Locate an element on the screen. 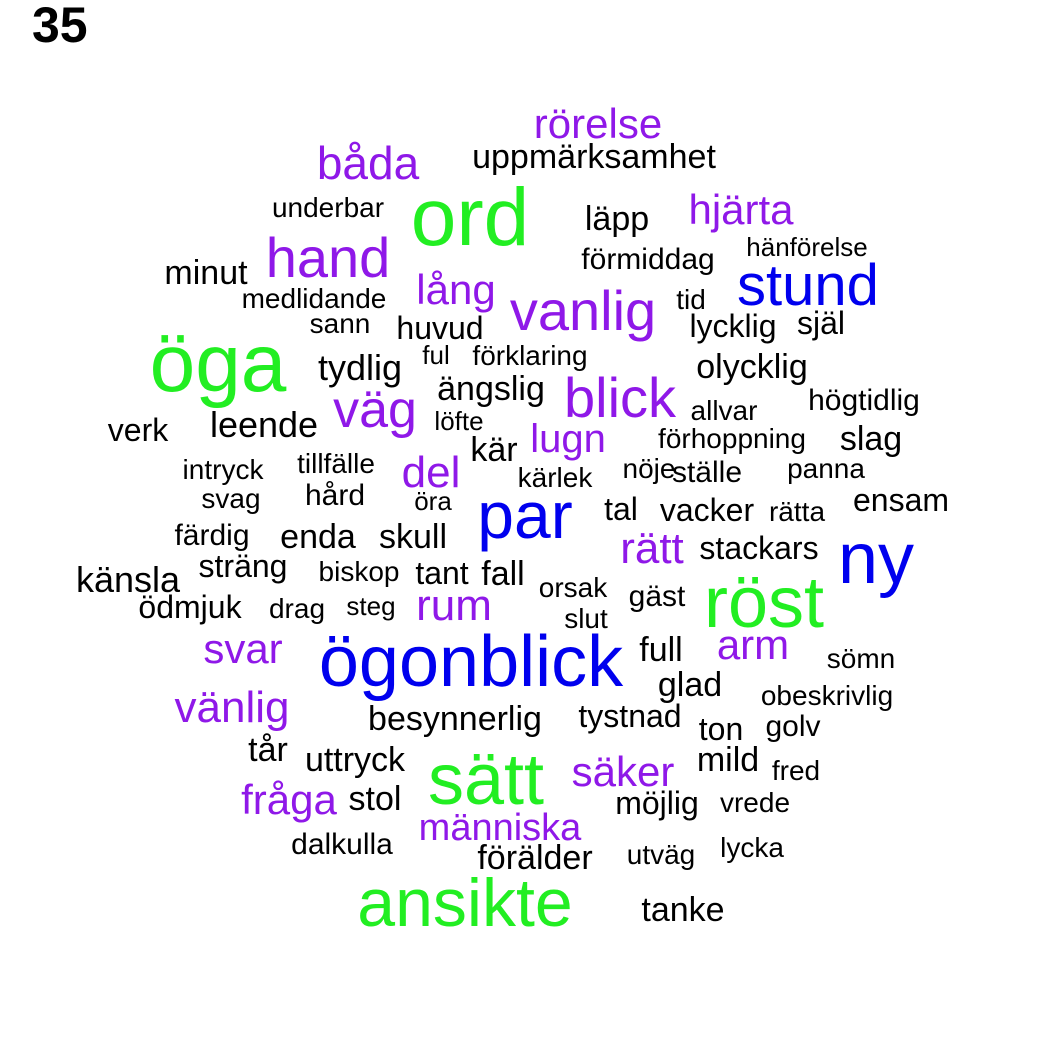 The image size is (1050, 1050). word-obeskrivlig: obeskrivlig is located at coordinates (827, 695).